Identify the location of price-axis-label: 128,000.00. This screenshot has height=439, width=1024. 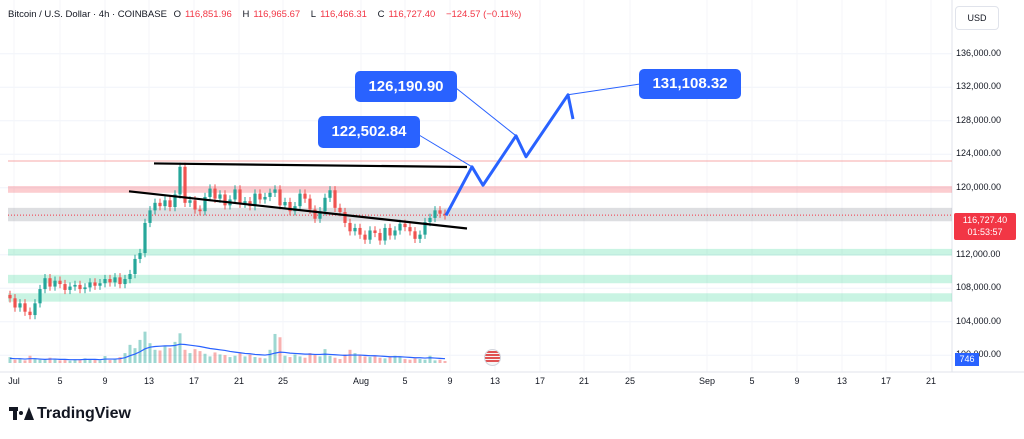
(979, 119).